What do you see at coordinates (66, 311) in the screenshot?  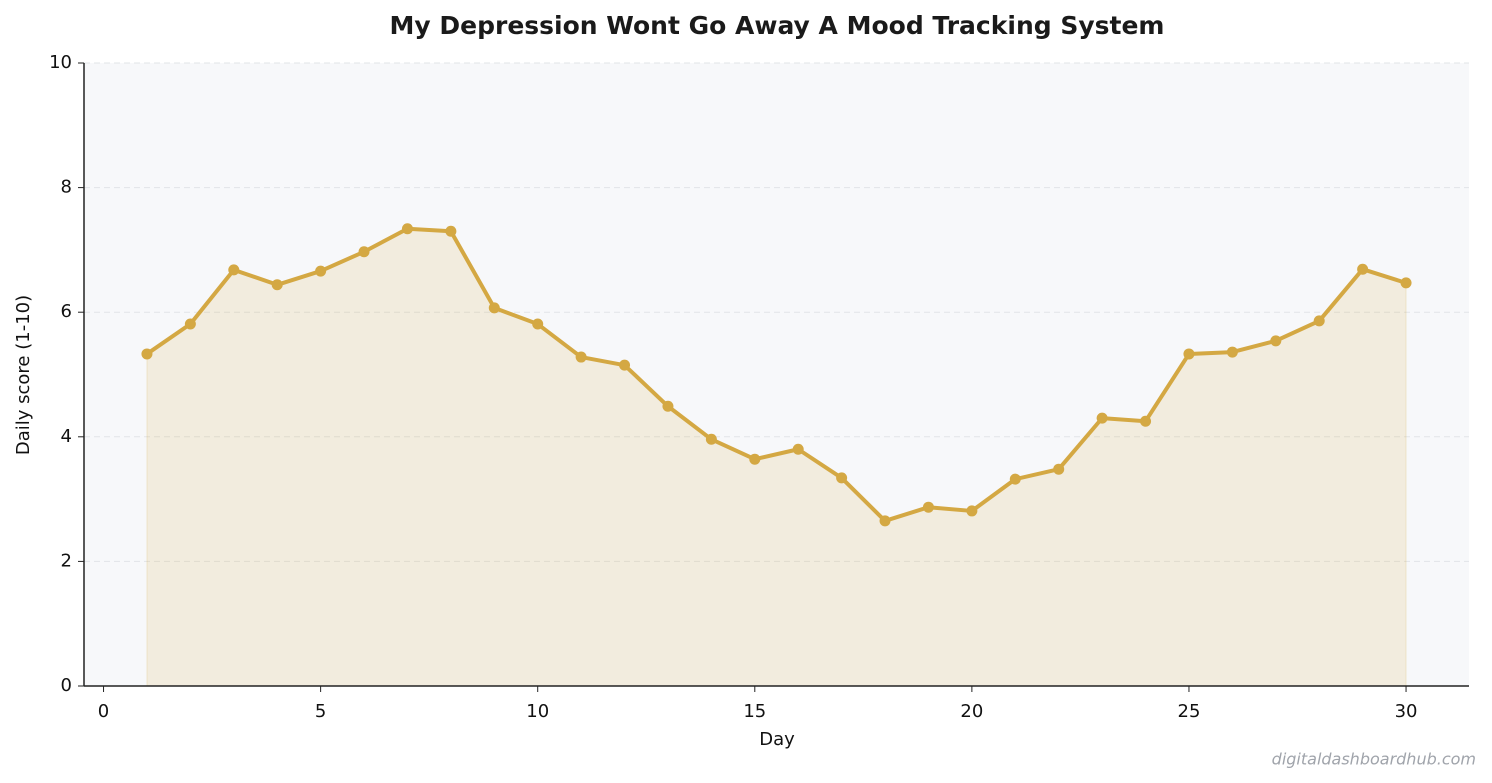 I see `y-tick-label: 6` at bounding box center [66, 311].